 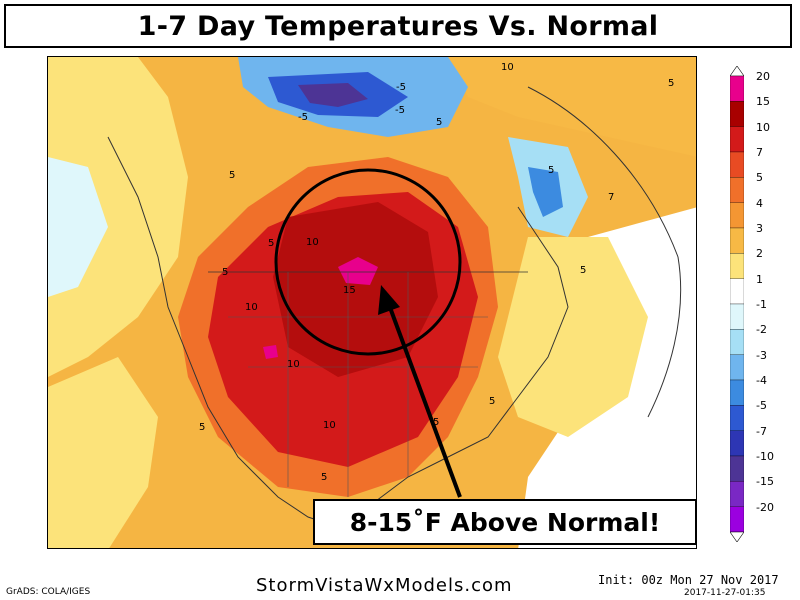 What do you see at coordinates (251, 307) in the screenshot?
I see `contour-label-10-west: 10` at bounding box center [251, 307].